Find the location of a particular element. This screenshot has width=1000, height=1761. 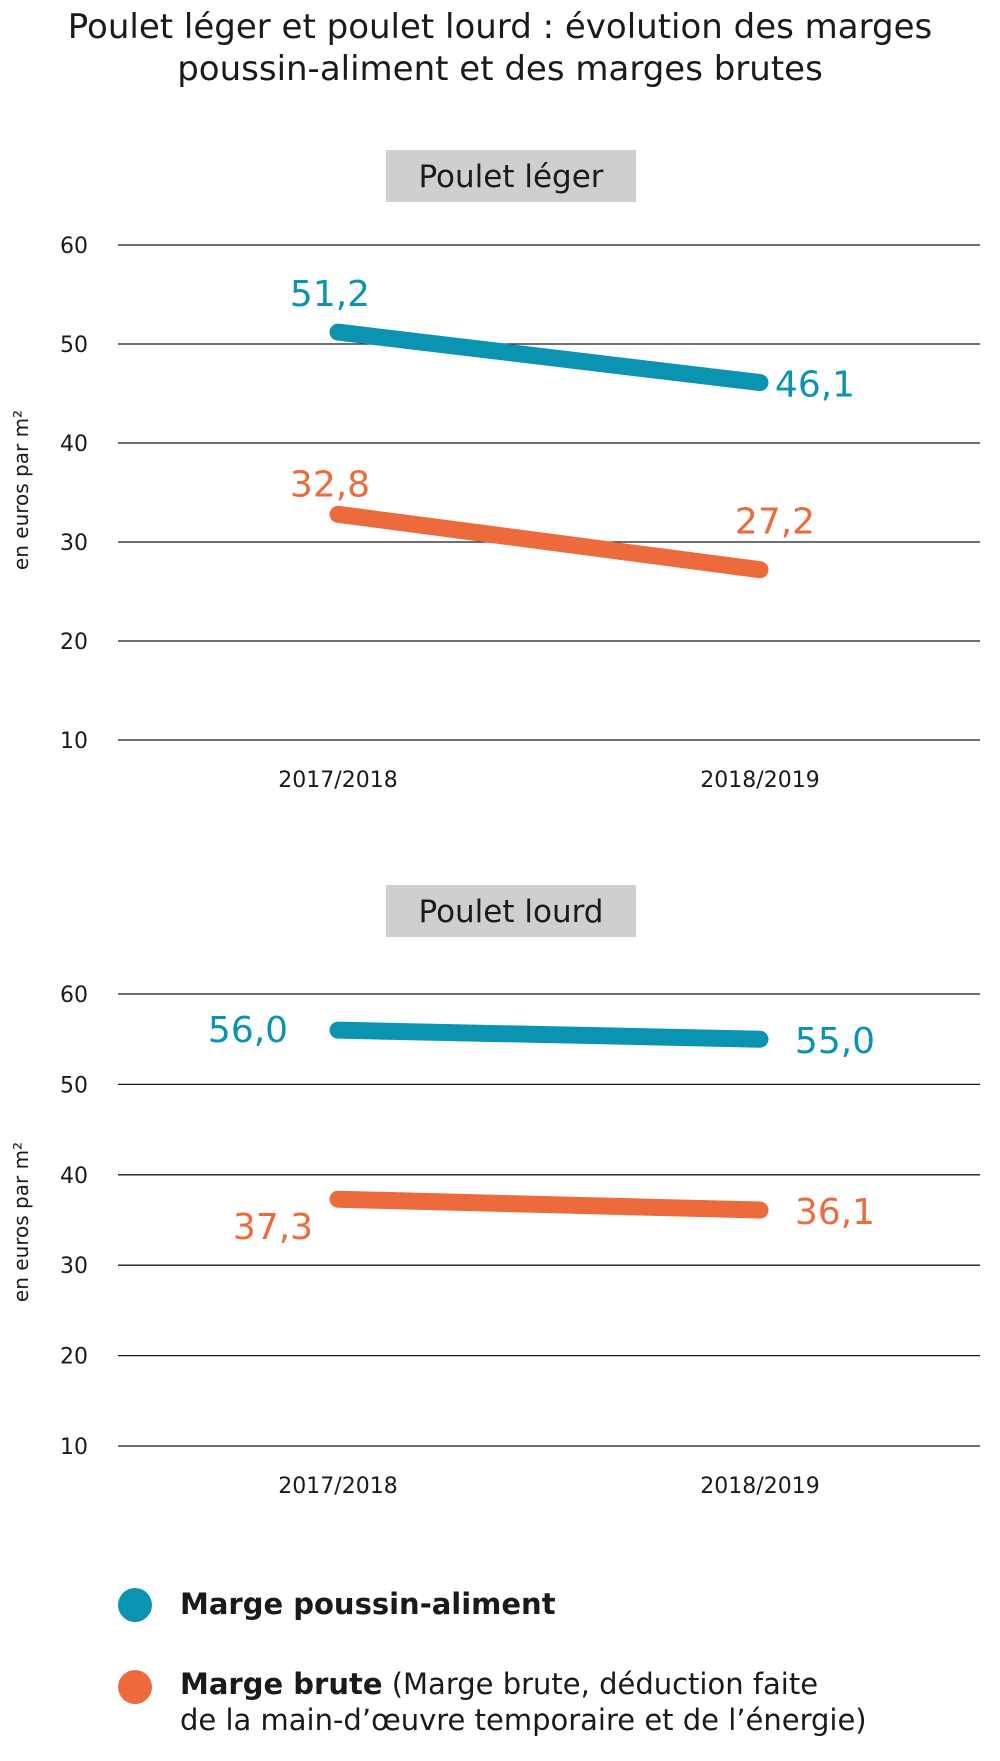

legend-label-marge-brute: Marge brute is located at coordinates (281, 1684).